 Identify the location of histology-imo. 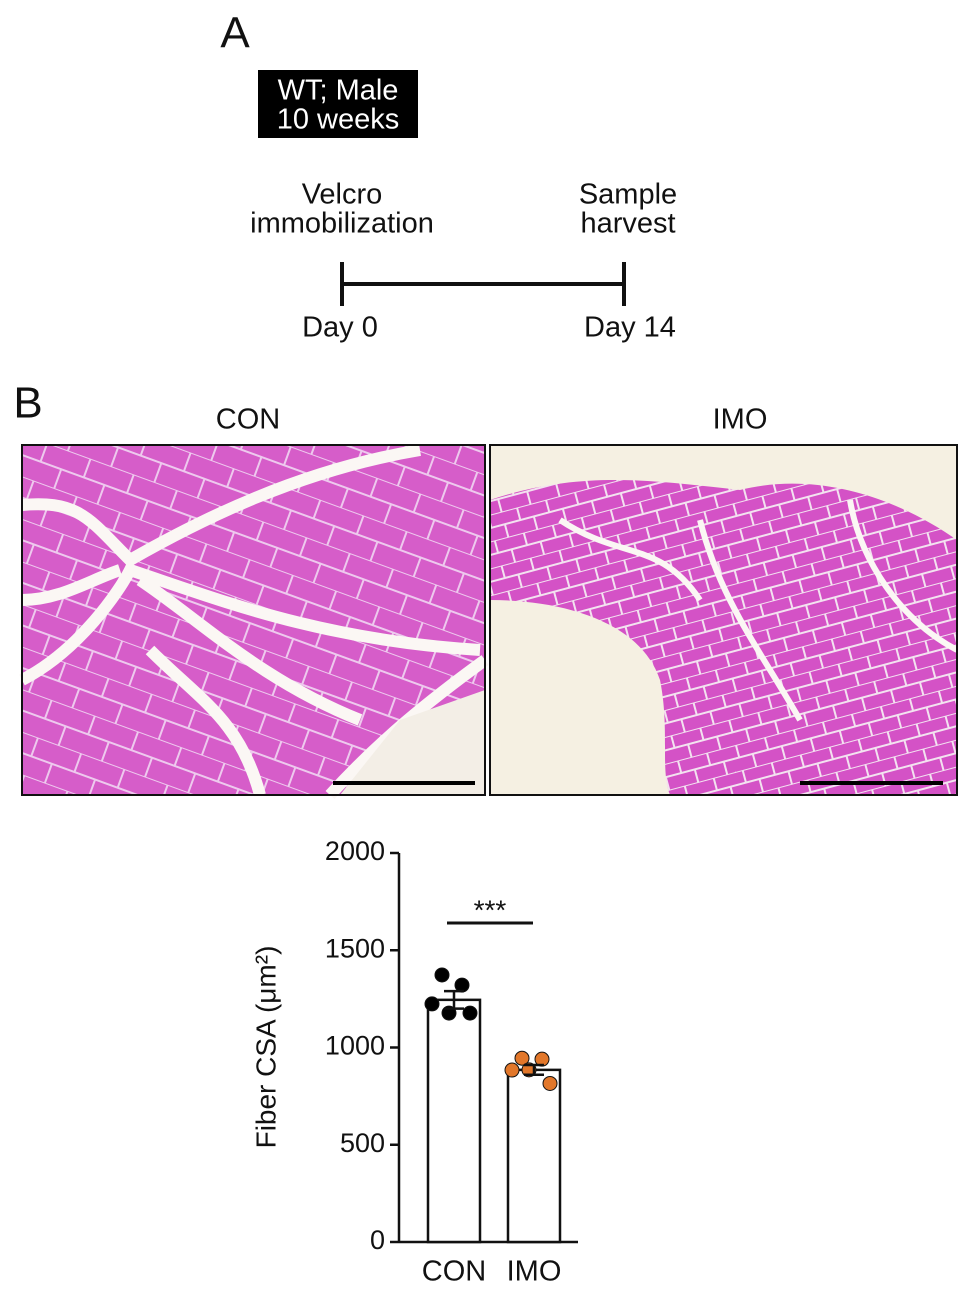
(724, 620).